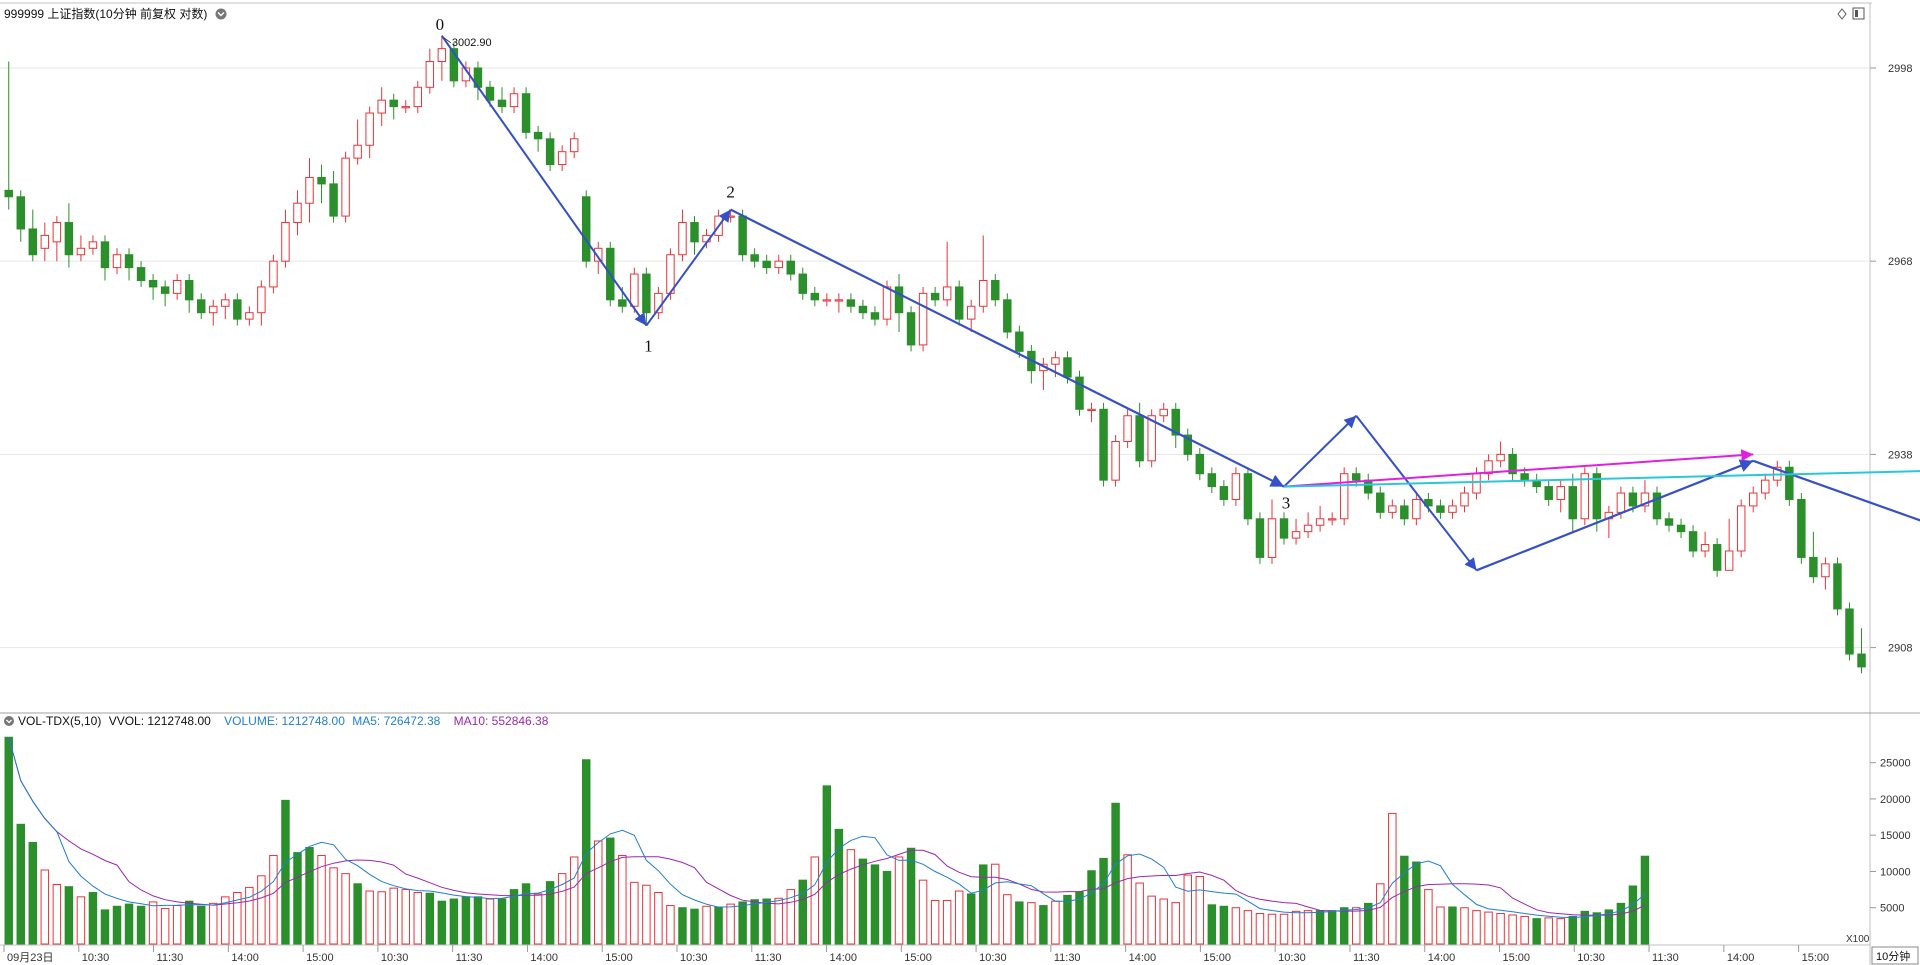  What do you see at coordinates (221, 14) in the screenshot?
I see `chevron-down-circle-icon` at bounding box center [221, 14].